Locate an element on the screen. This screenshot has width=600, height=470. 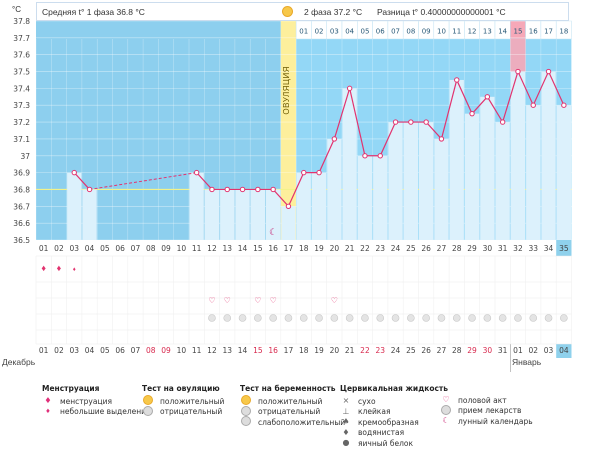
sun-icon is located at coordinates (148, 400).